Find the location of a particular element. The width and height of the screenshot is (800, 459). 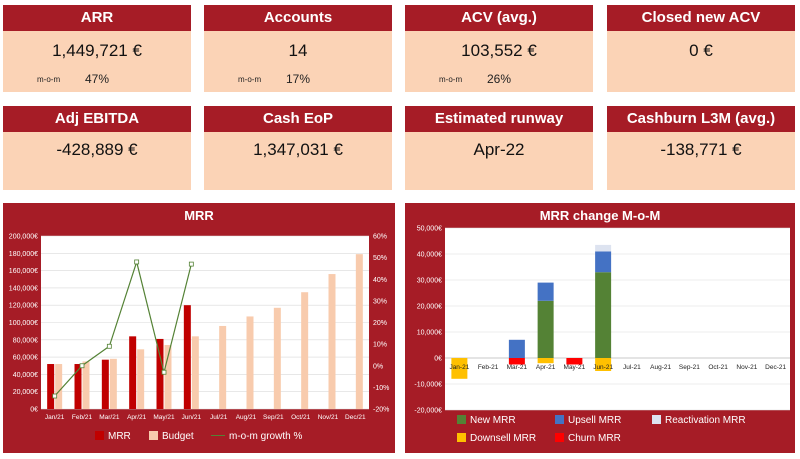

y-tick-label: 10,000€ is located at coordinates (429, 333).